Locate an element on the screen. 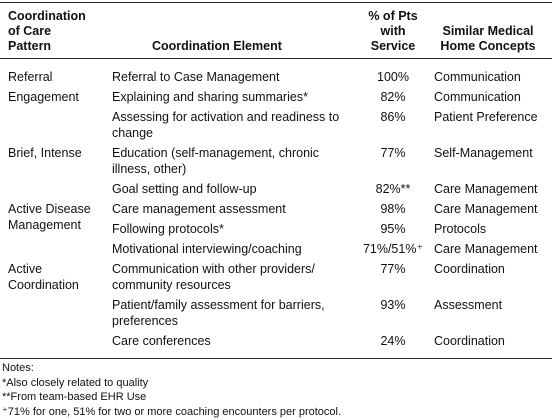 This screenshot has height=420, width=552. concept-cell: Self-Management is located at coordinates (483, 153).